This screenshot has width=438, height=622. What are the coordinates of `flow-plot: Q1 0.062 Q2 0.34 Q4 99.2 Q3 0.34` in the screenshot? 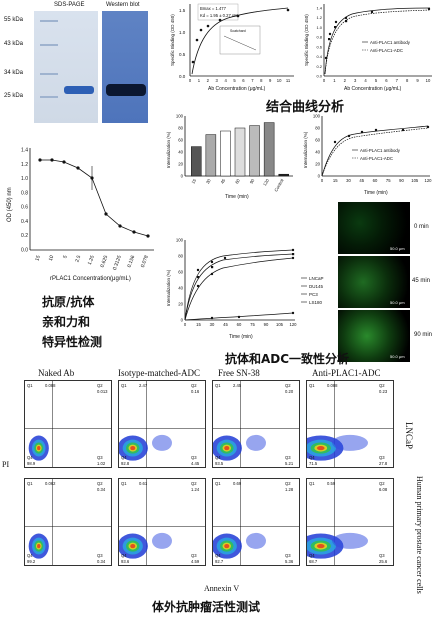 It's located at (68, 522).